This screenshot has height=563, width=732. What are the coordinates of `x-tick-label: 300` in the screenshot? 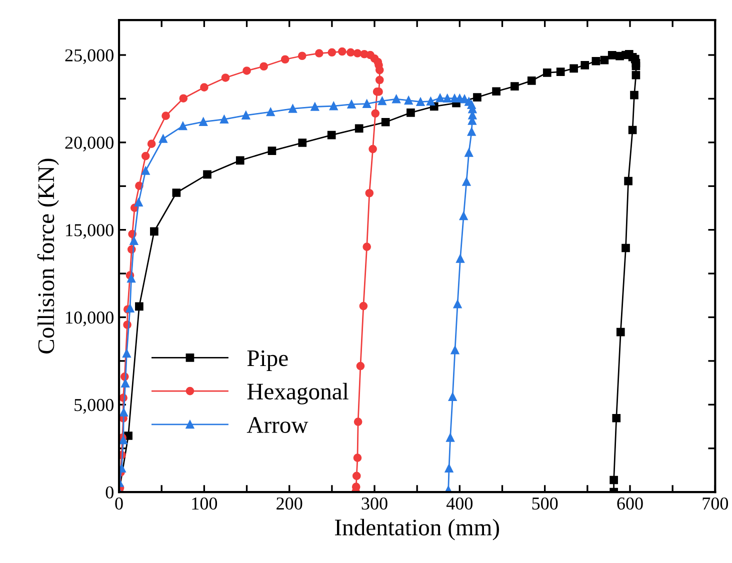 It's located at (375, 503).